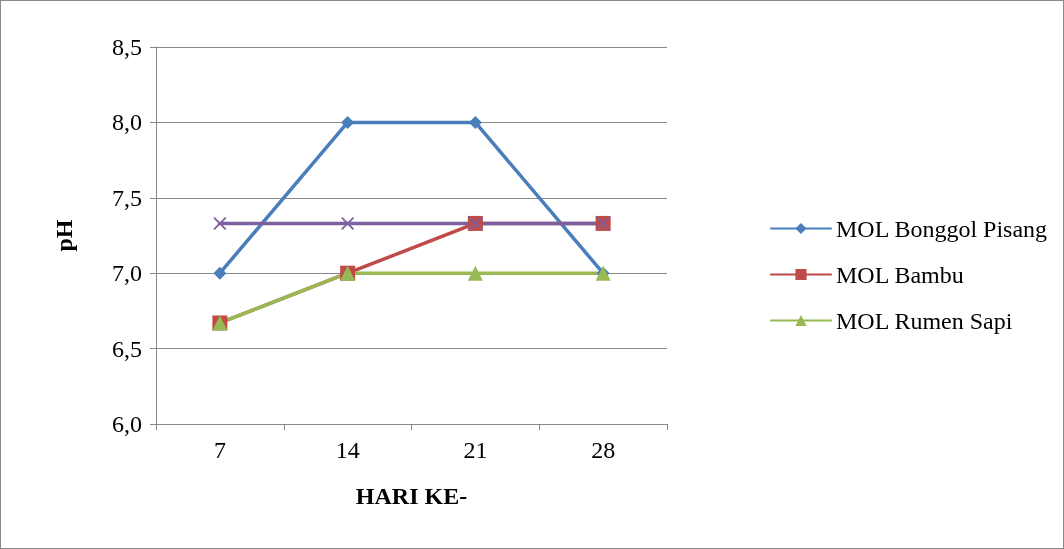 This screenshot has height=549, width=1064. What do you see at coordinates (603, 450) in the screenshot?
I see `x-tick-label: 28` at bounding box center [603, 450].